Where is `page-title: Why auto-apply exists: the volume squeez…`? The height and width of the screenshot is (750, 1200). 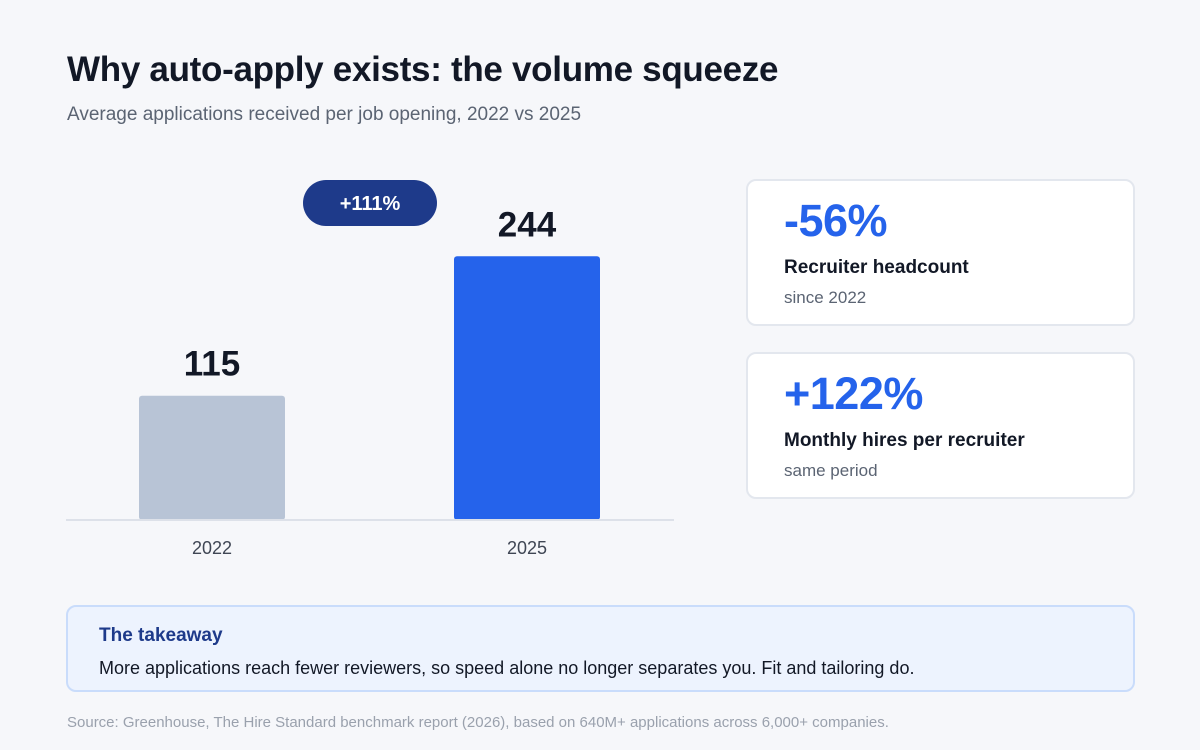
page-title: Why auto-apply exists: the volume squeez… is located at coordinates (423, 69).